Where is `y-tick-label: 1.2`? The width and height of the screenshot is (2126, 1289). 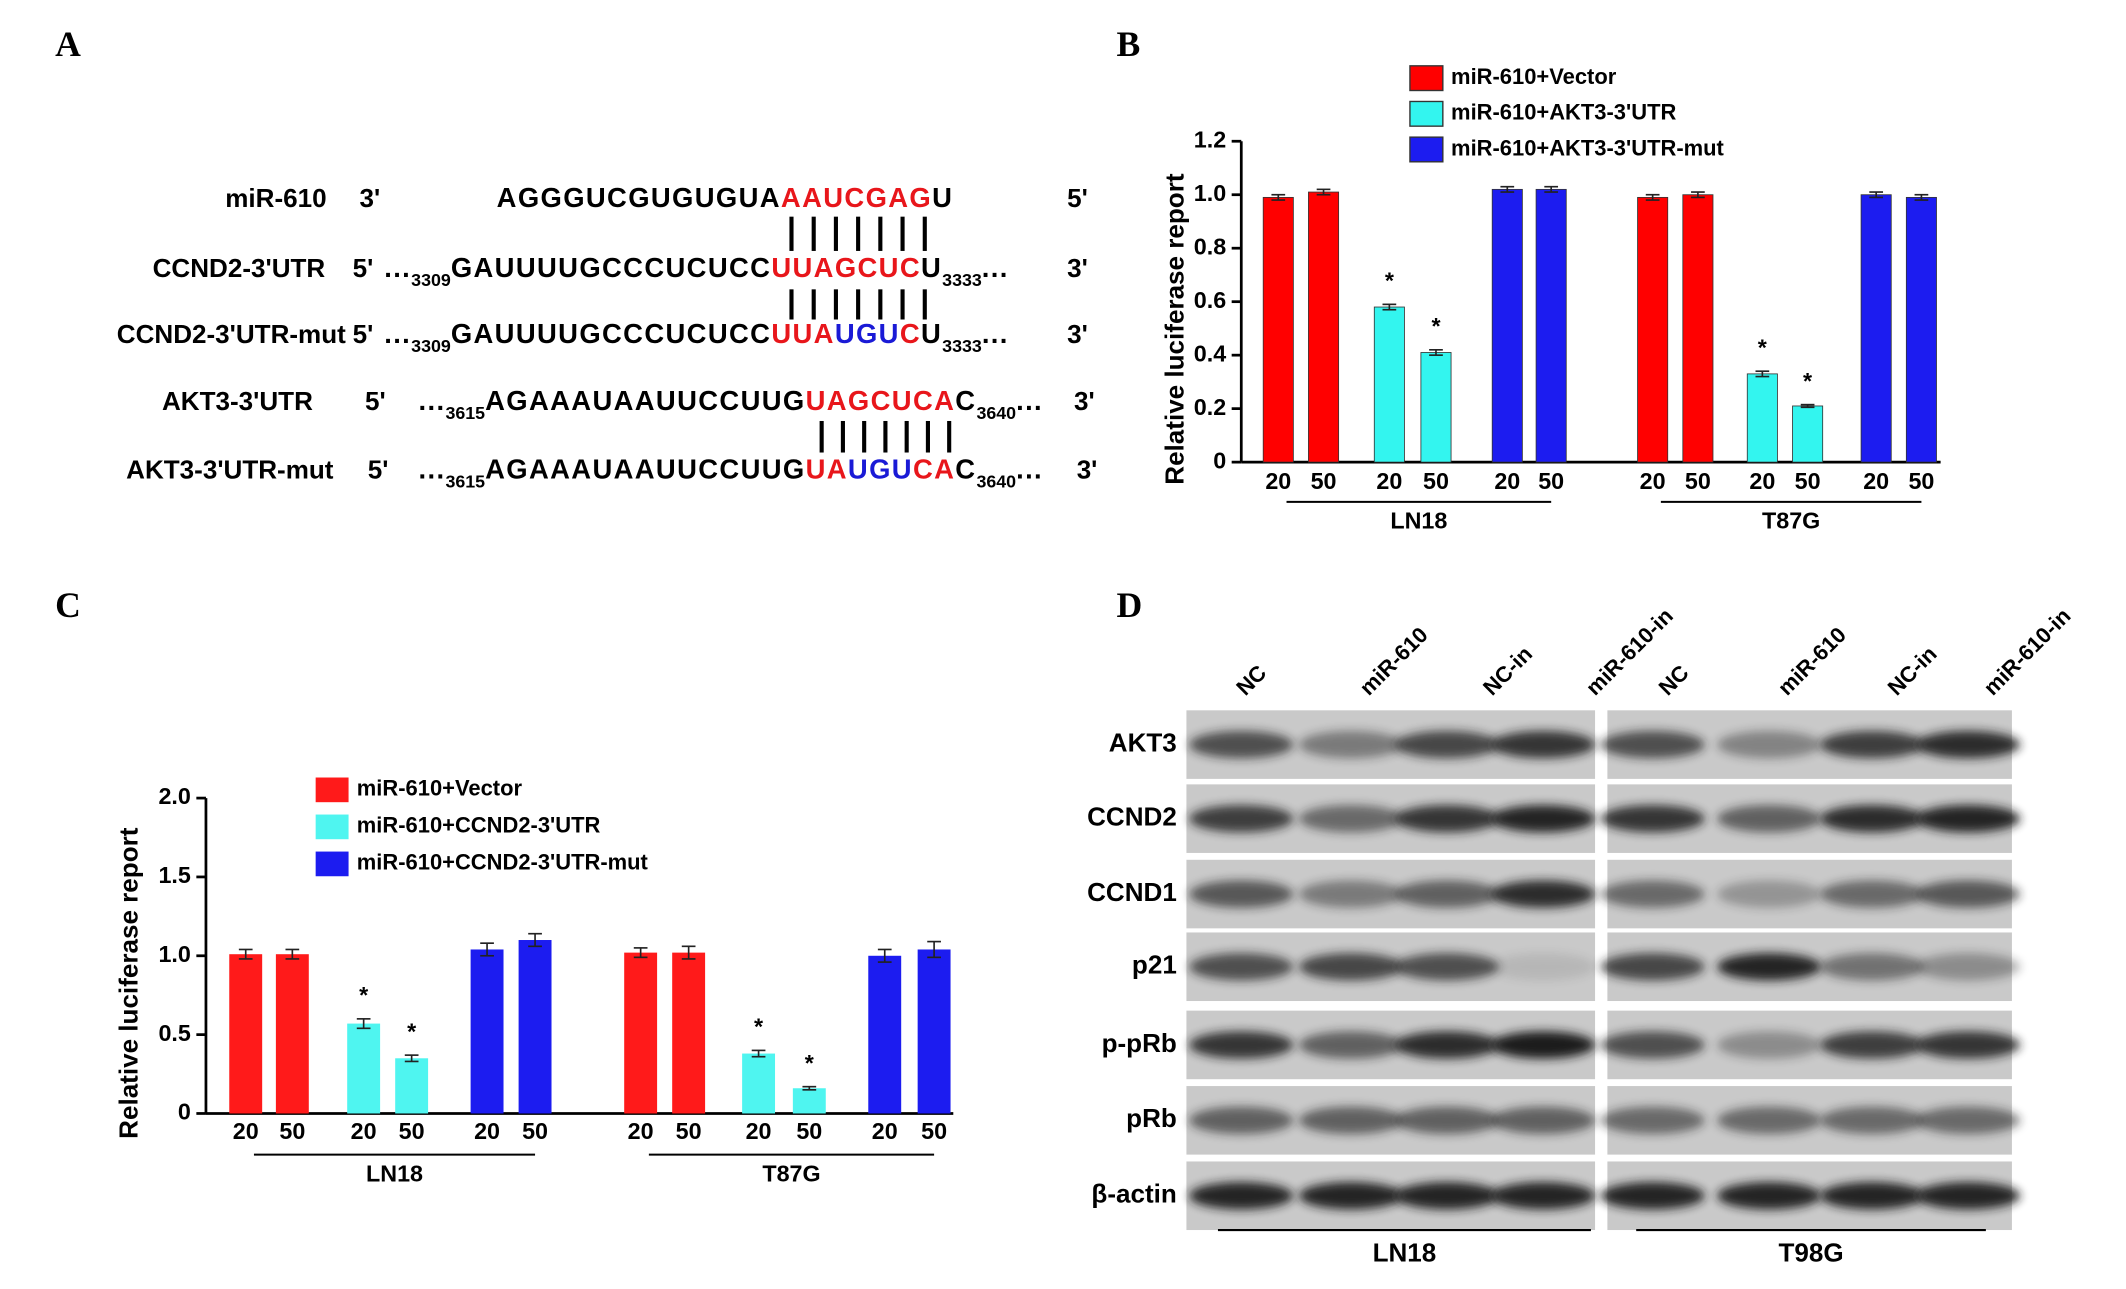 y-tick-label: 1.2 is located at coordinates (1210, 139).